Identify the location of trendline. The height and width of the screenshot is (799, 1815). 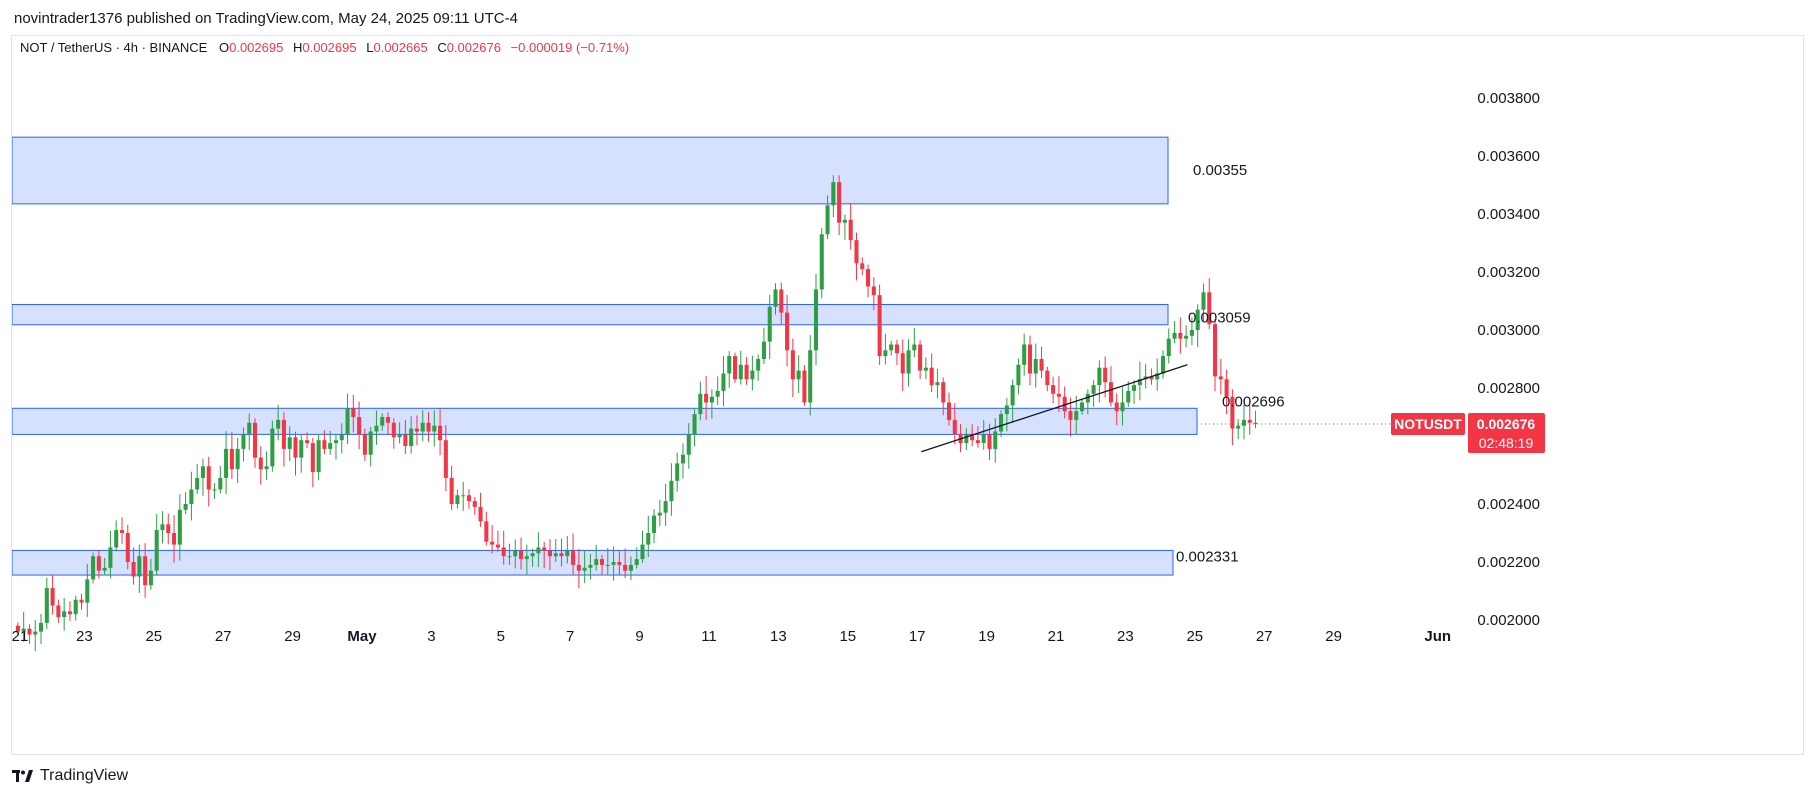
(1054, 408).